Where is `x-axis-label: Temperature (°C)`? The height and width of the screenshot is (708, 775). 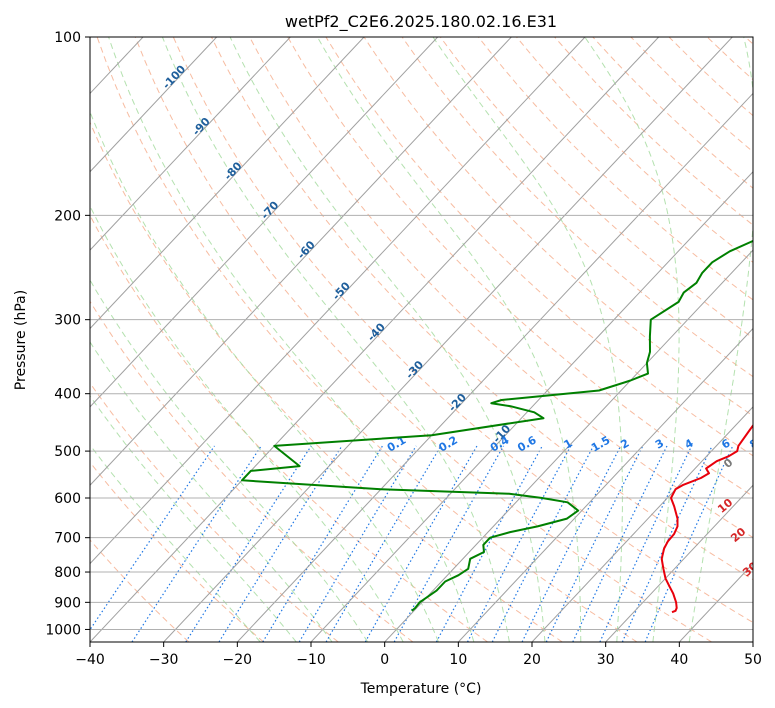
x-axis-label: Temperature (°C) is located at coordinates (421, 689).